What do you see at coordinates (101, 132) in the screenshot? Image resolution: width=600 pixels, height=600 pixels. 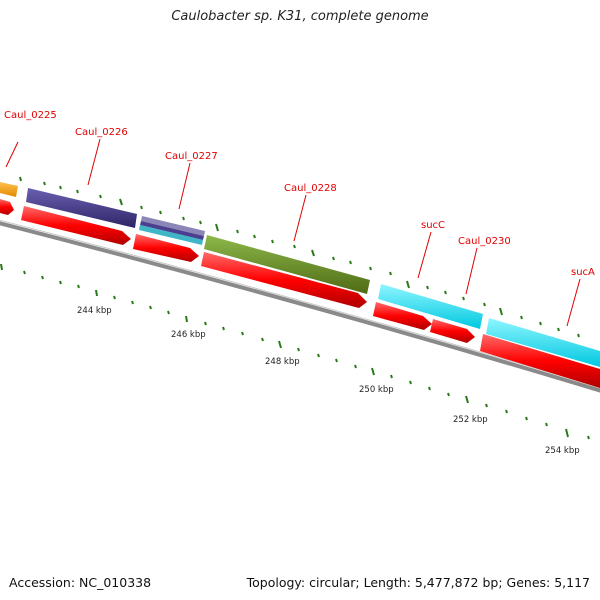 I see `gene-label-caul-0226: Caul_0226` at bounding box center [101, 132].